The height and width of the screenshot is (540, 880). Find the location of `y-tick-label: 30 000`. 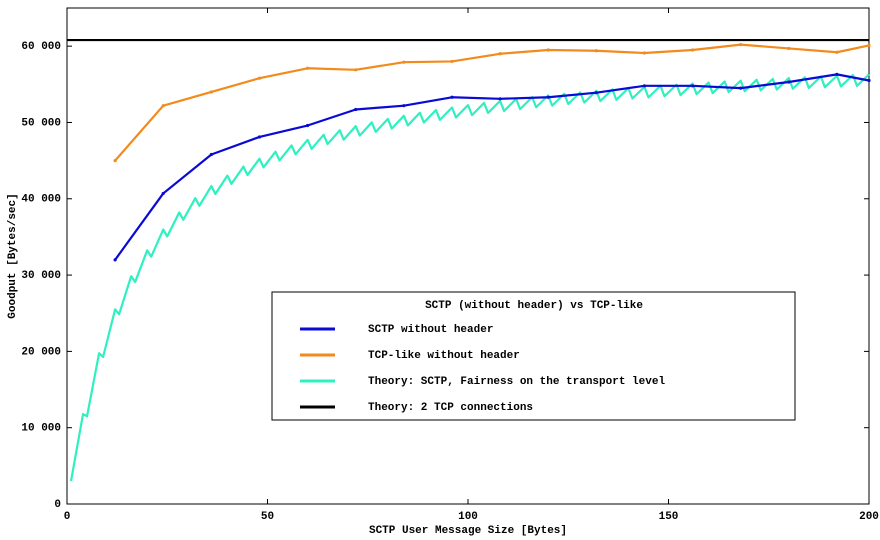

y-tick-label: 30 000 is located at coordinates (41, 276).